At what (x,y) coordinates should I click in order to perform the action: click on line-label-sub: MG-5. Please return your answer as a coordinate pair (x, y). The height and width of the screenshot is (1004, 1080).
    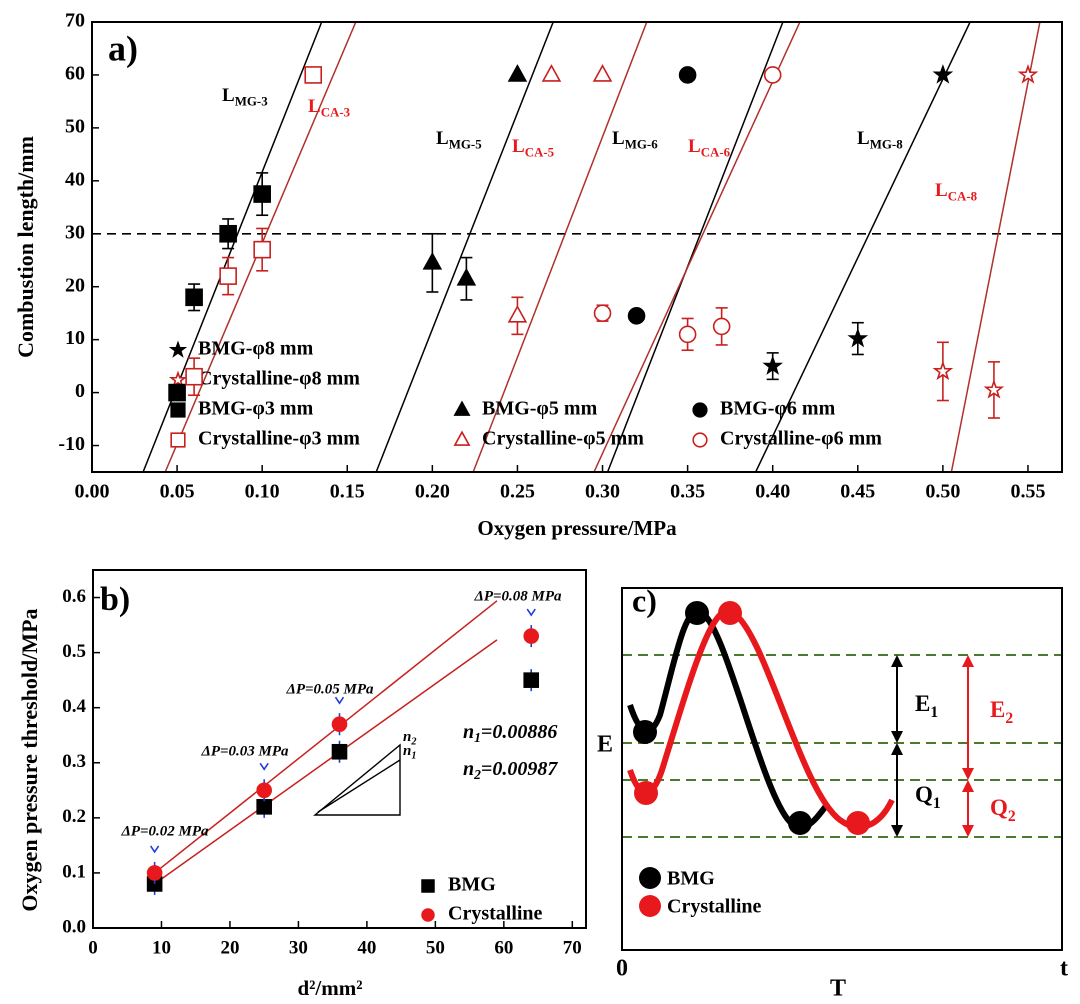
    Looking at the image, I should click on (465, 144).